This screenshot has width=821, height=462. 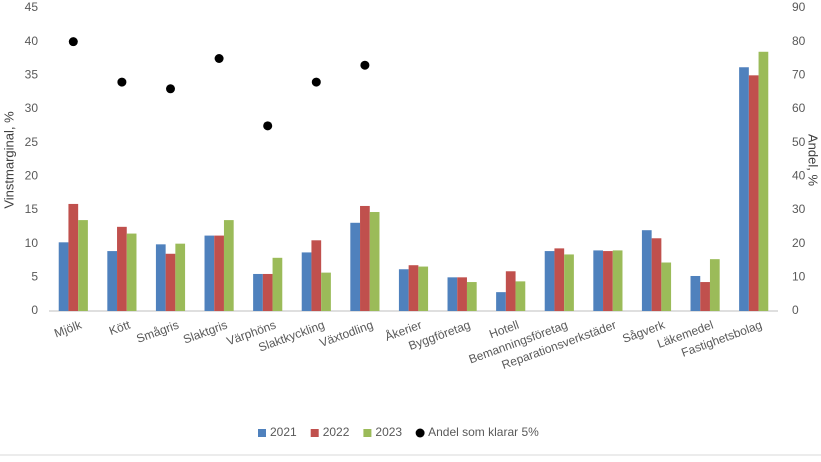 What do you see at coordinates (799, 209) in the screenshot?
I see `y2-tick-label: 30` at bounding box center [799, 209].